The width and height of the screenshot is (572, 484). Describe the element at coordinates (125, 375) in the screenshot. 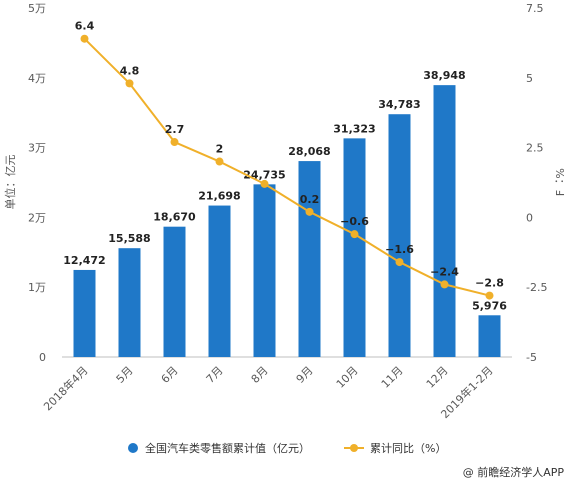

I see `x-tick-label: 5月` at that location.